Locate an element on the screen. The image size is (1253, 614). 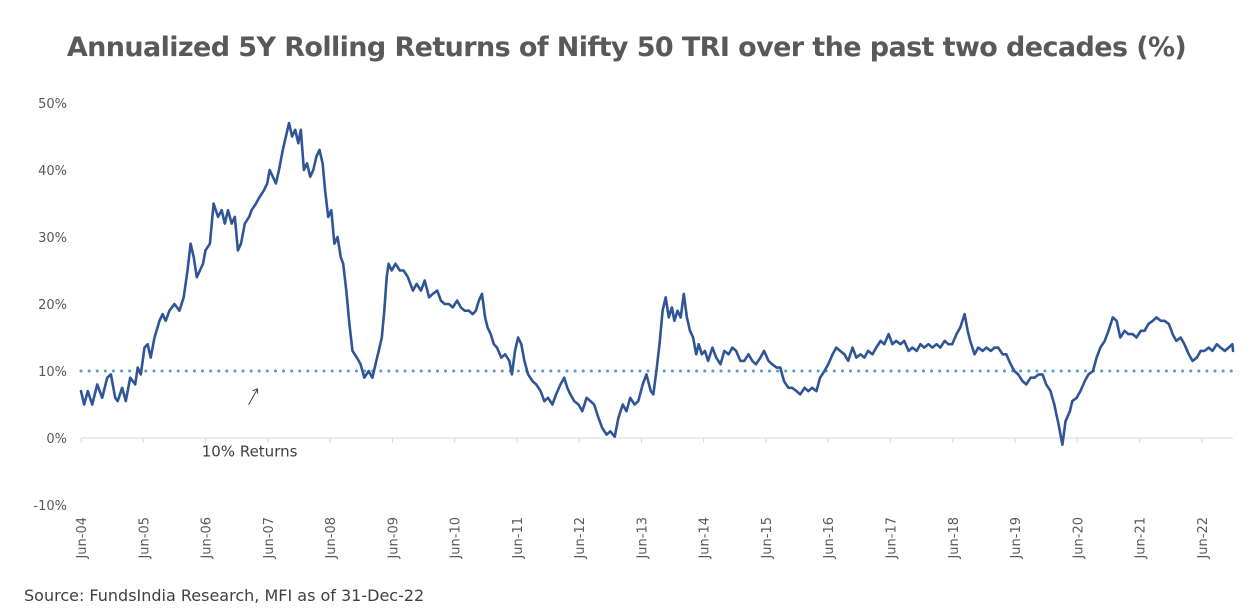
arrow-head-icon is located at coordinates (255, 391).